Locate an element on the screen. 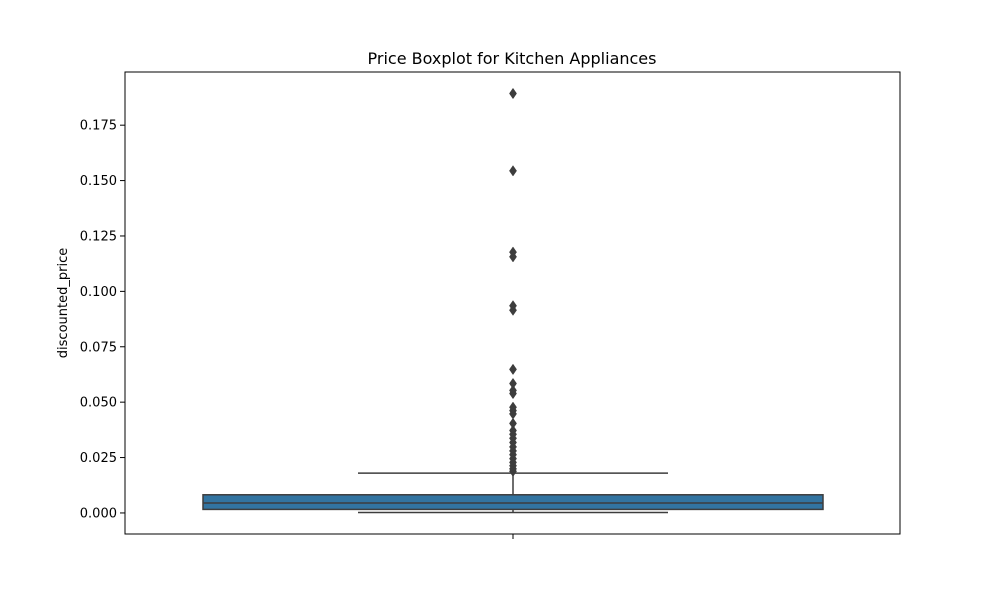 The height and width of the screenshot is (600, 1000). y-tick-label: 0.025 is located at coordinates (98, 458).